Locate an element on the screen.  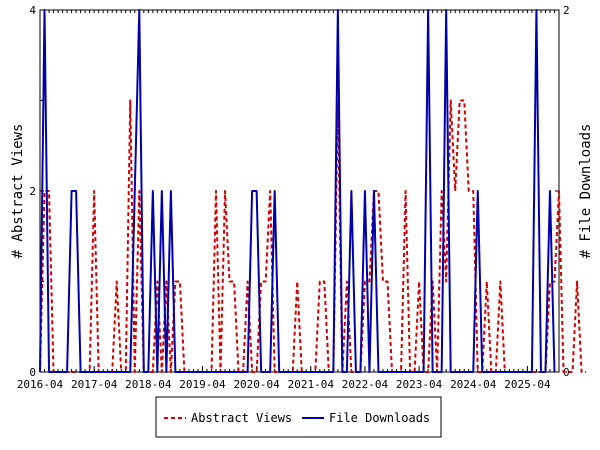
y-right-tick-label: 2 is located at coordinates (566, 10).